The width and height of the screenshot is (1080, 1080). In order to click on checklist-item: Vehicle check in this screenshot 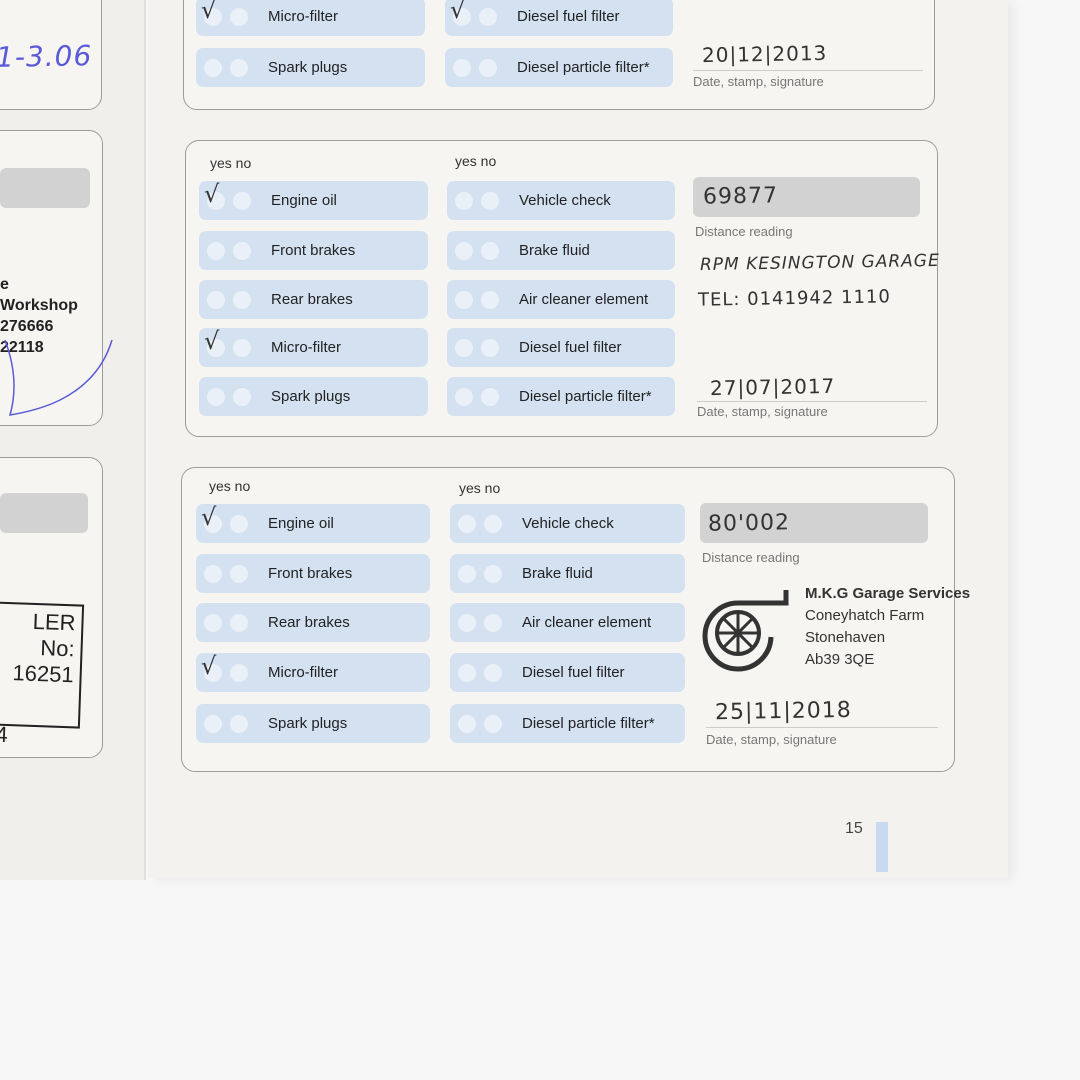, I will do `click(567, 523)`.